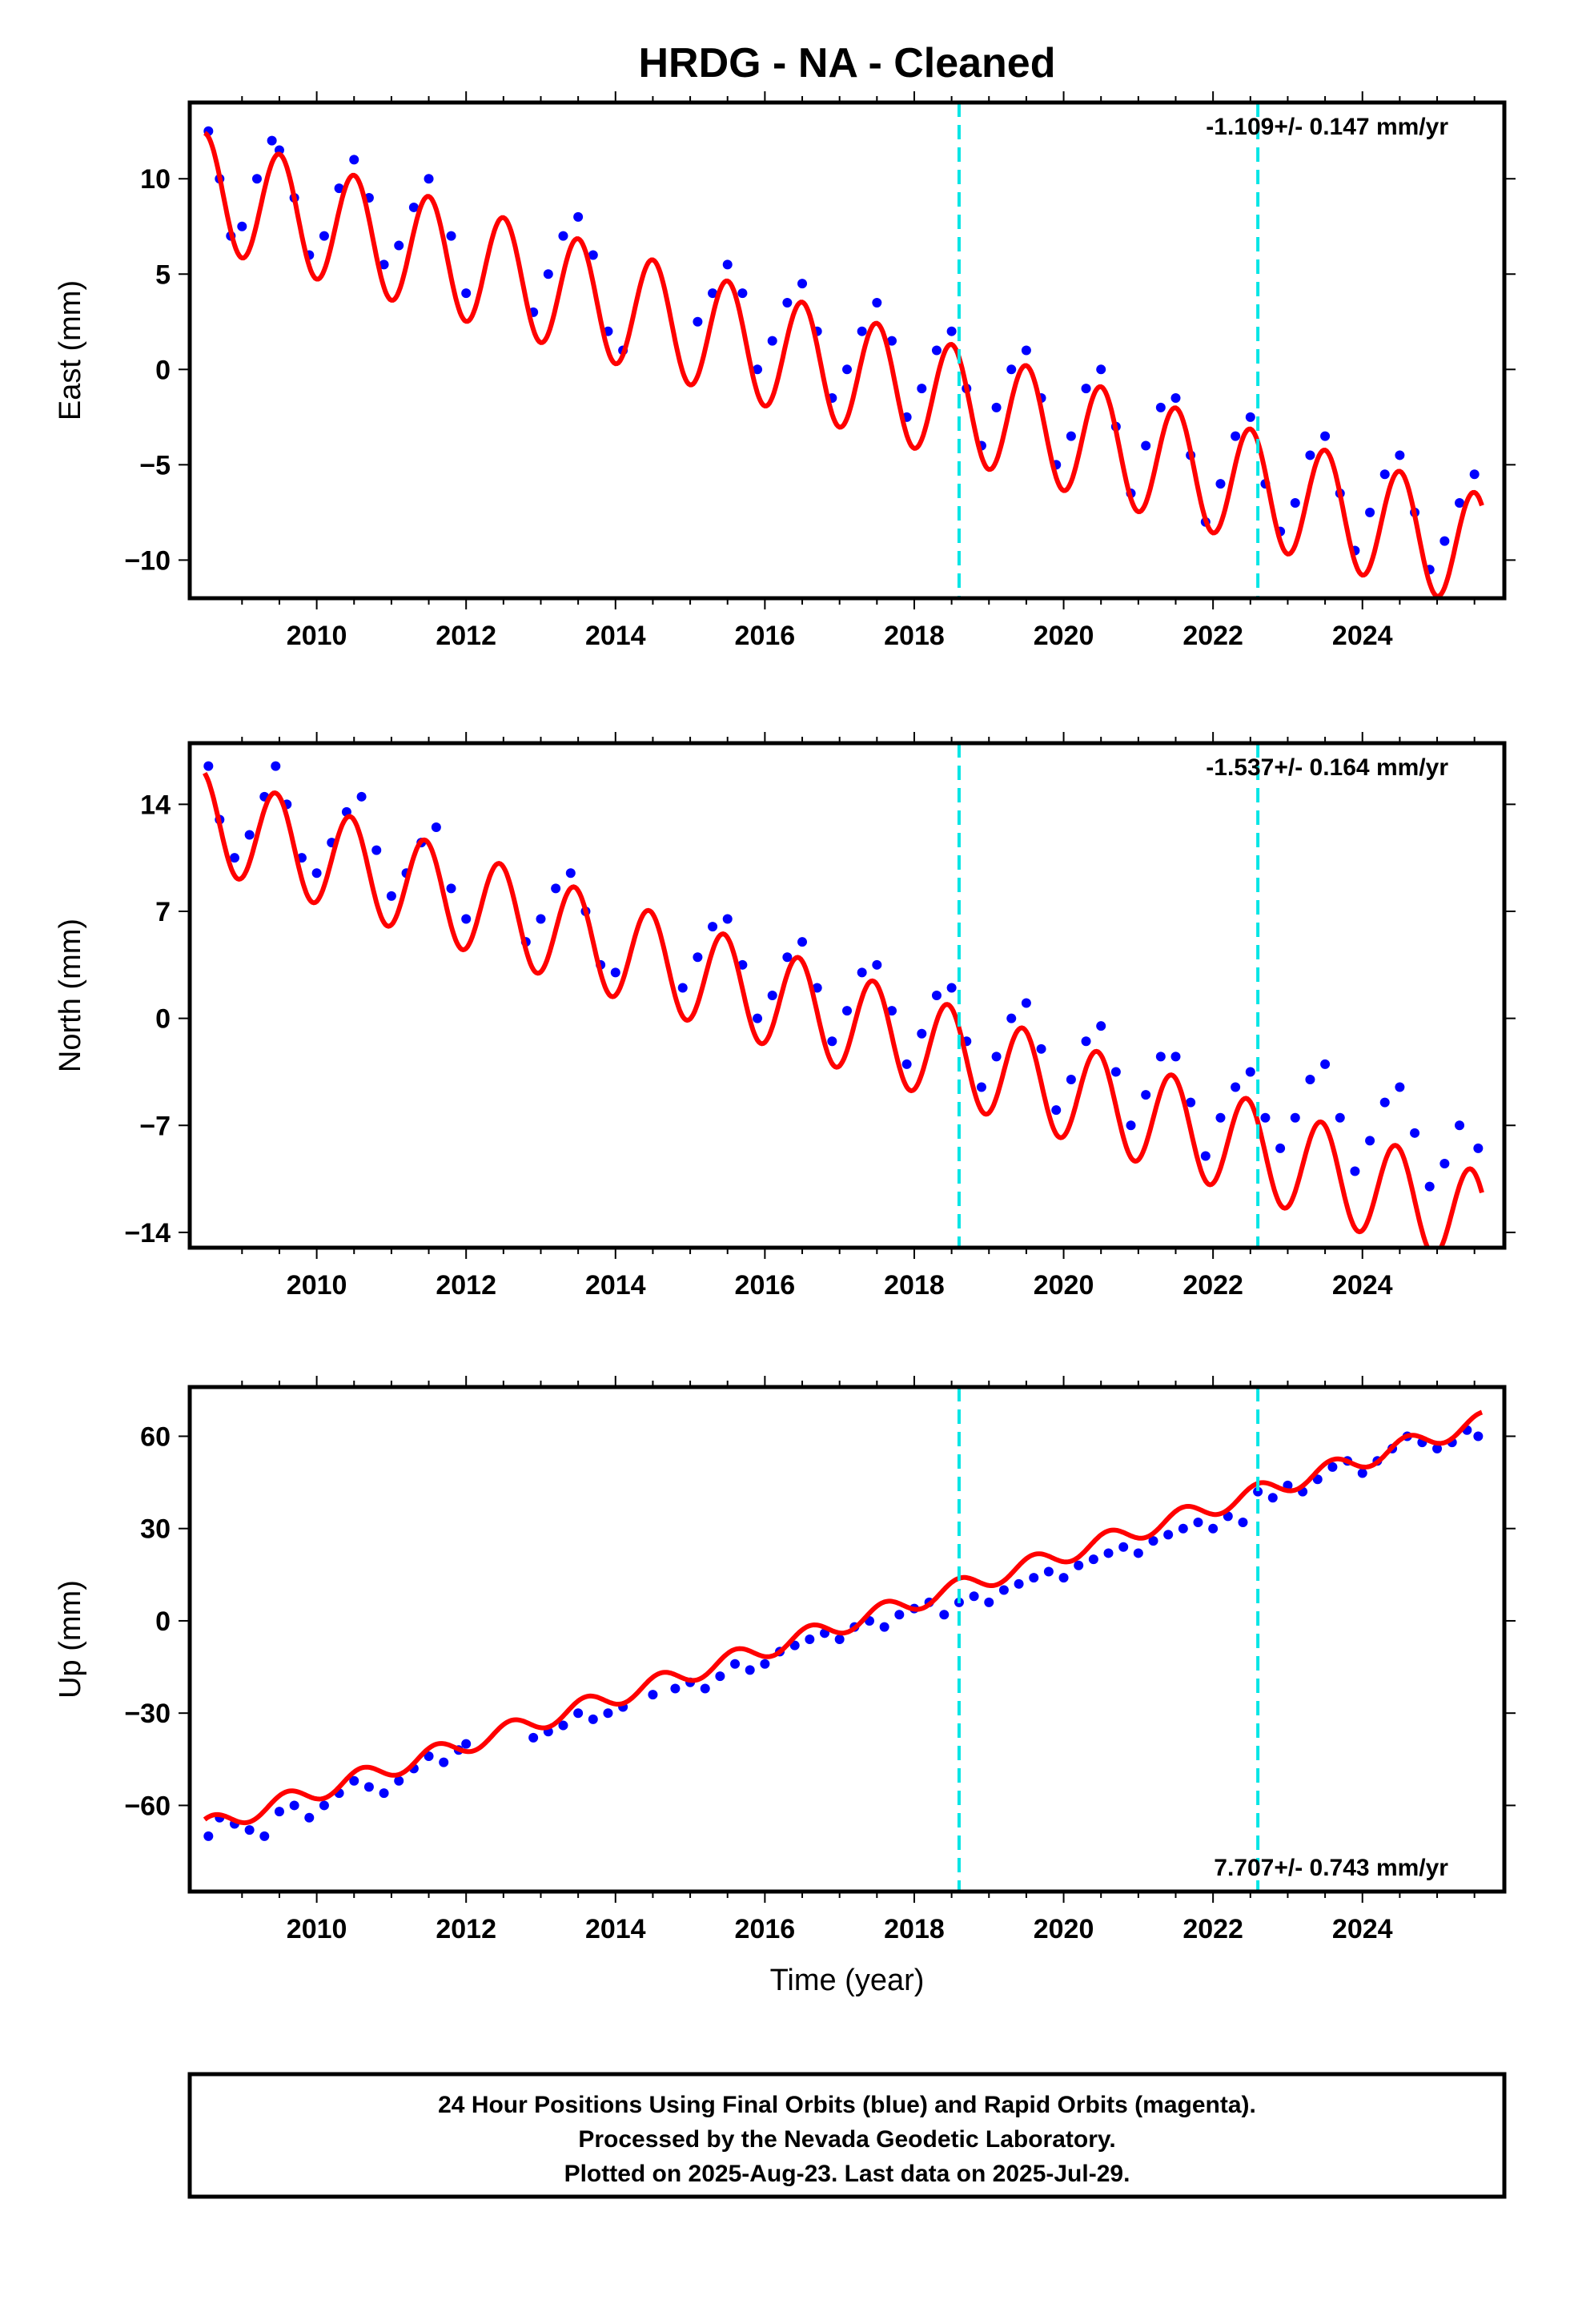 The width and height of the screenshot is (1582, 2324). What do you see at coordinates (1327, 767) in the screenshot?
I see `north-rate-label: -1.537+/- 0.164 mm/yr` at bounding box center [1327, 767].